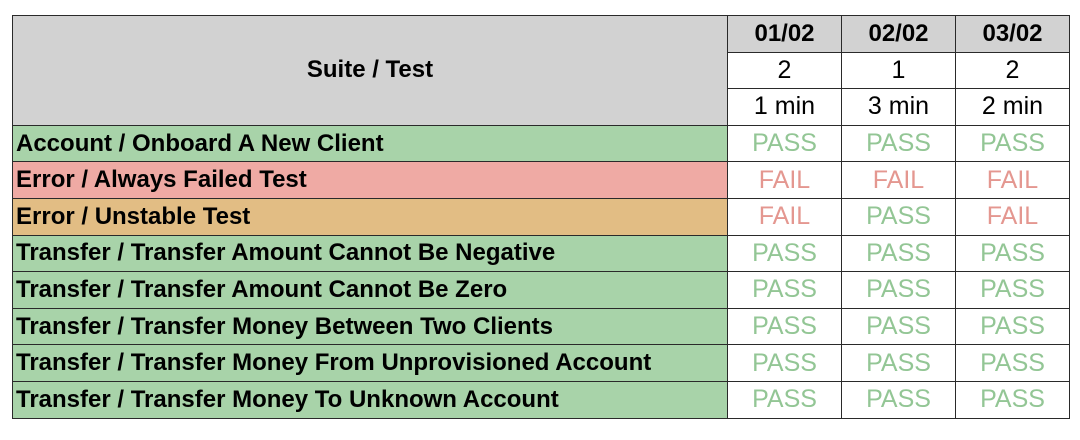 The width and height of the screenshot is (1080, 440). Describe the element at coordinates (898, 107) in the screenshot. I see `run-duration: 3 min` at that location.